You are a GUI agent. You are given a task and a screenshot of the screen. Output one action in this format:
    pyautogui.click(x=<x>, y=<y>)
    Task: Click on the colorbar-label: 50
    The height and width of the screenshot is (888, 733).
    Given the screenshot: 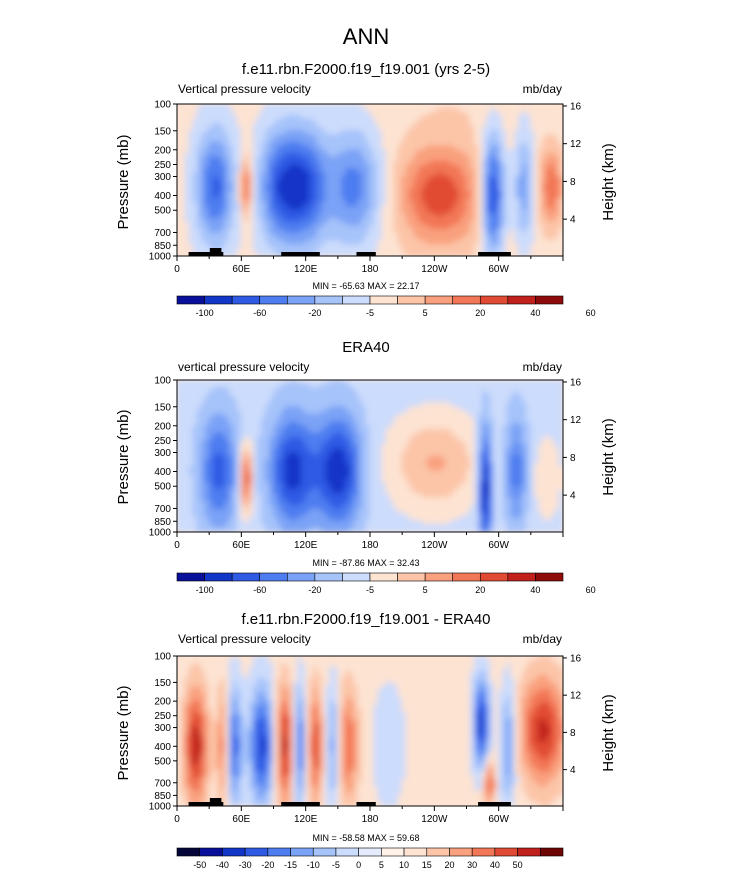 What is the action you would take?
    pyautogui.click(x=518, y=865)
    